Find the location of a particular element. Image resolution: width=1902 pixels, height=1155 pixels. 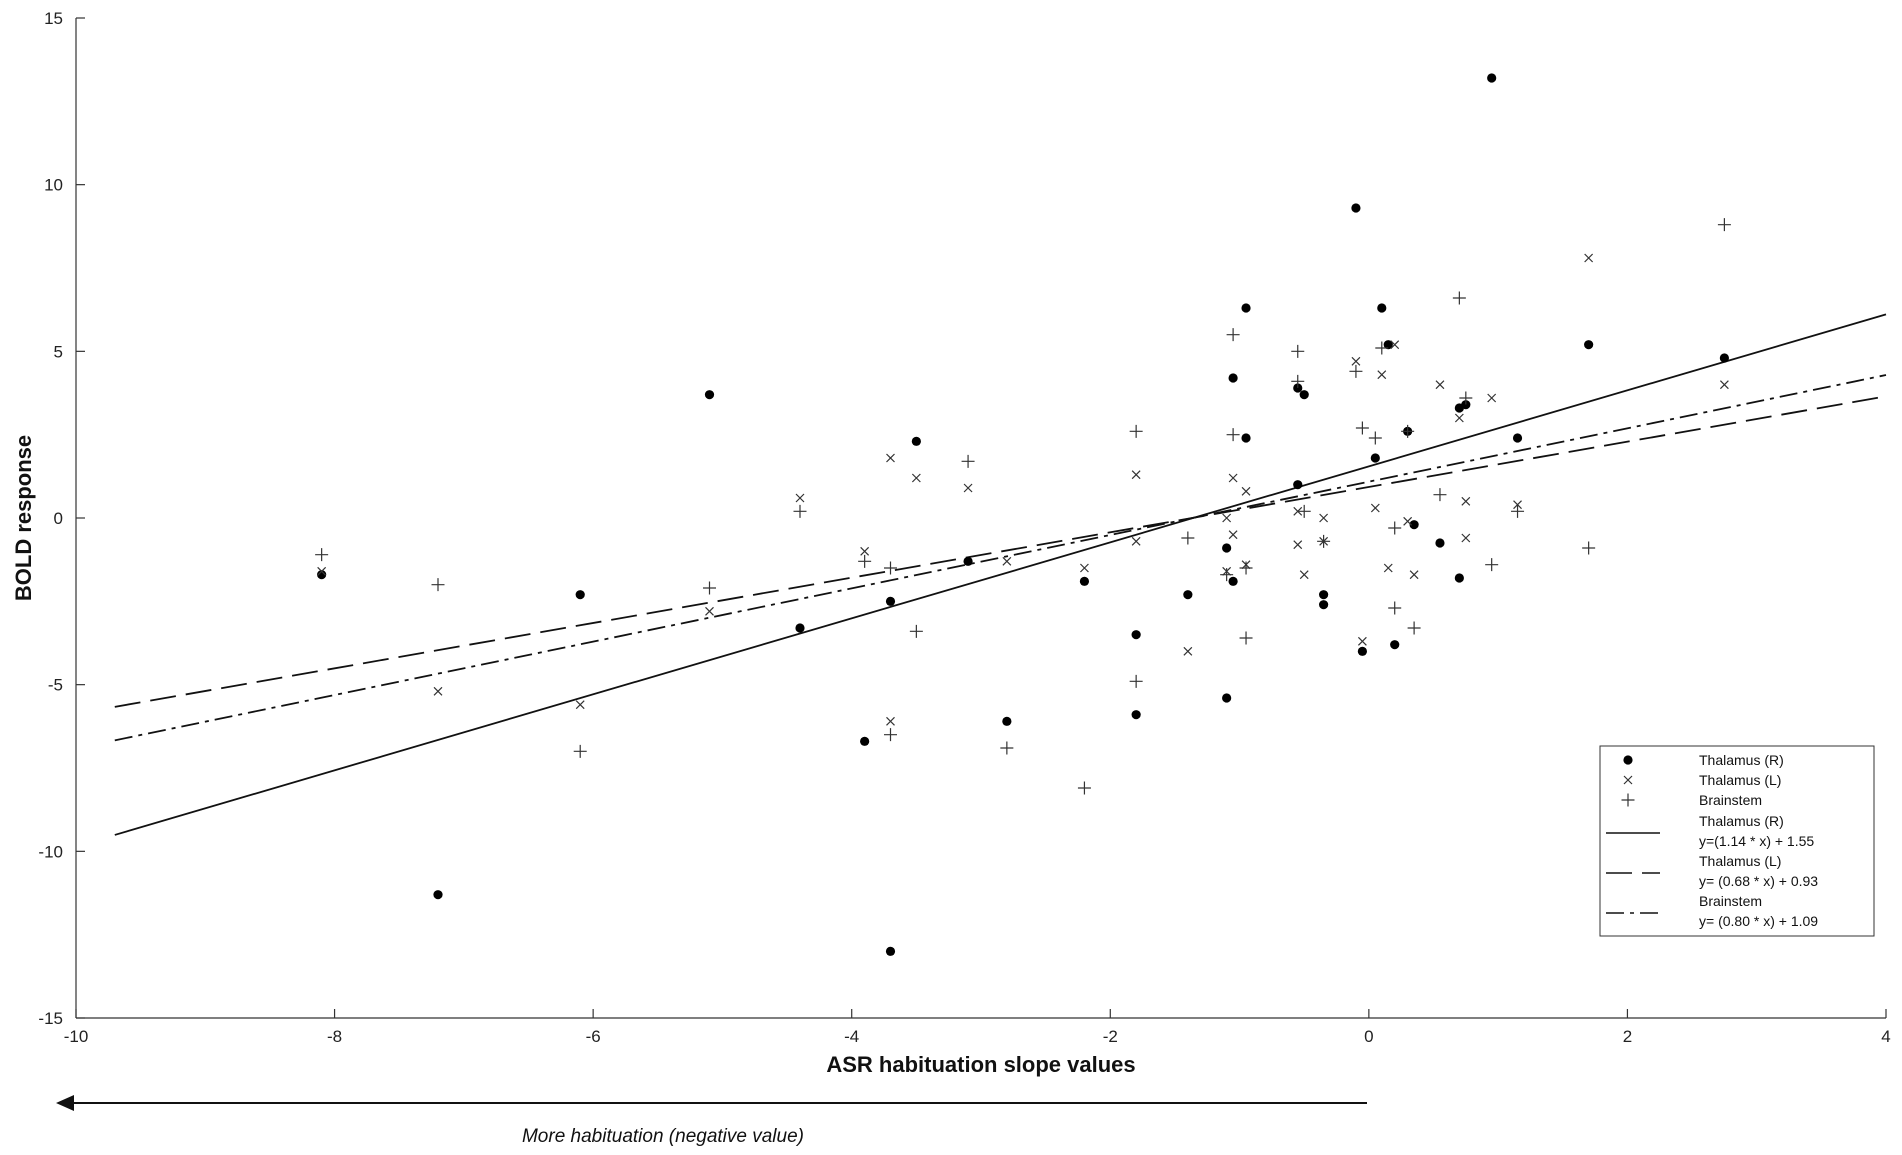

x-tick-label: -6 is located at coordinates (593, 1036).